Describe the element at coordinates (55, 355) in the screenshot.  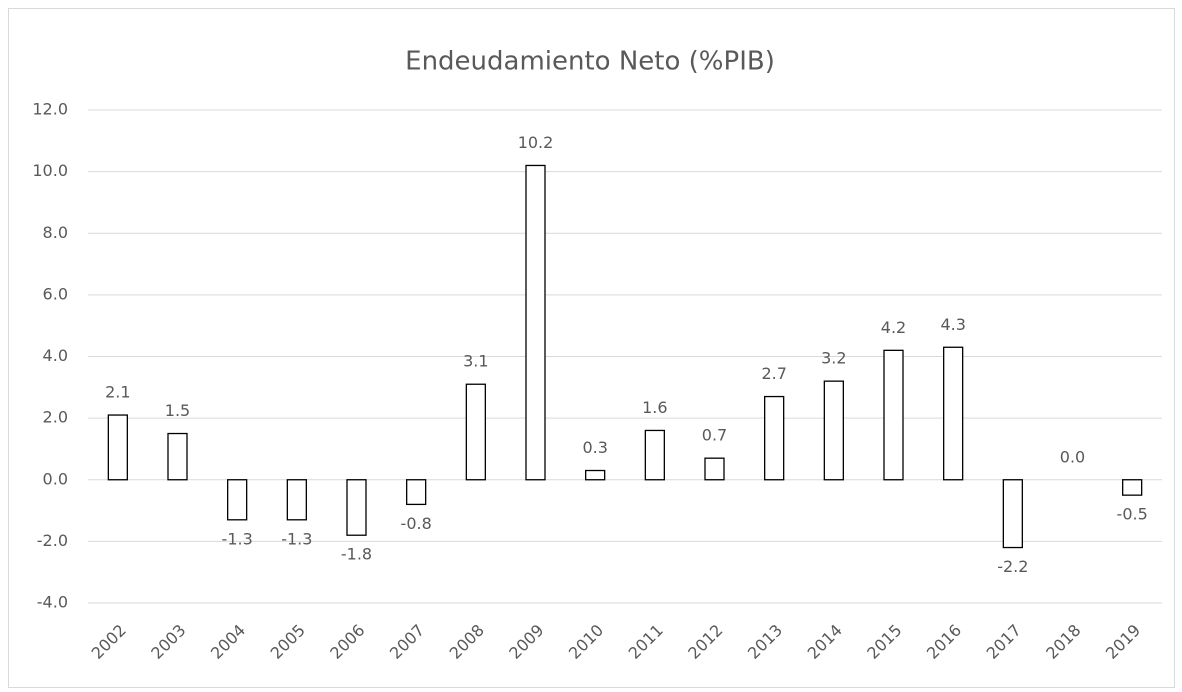
I see `y-tick-label: 4.0` at that location.